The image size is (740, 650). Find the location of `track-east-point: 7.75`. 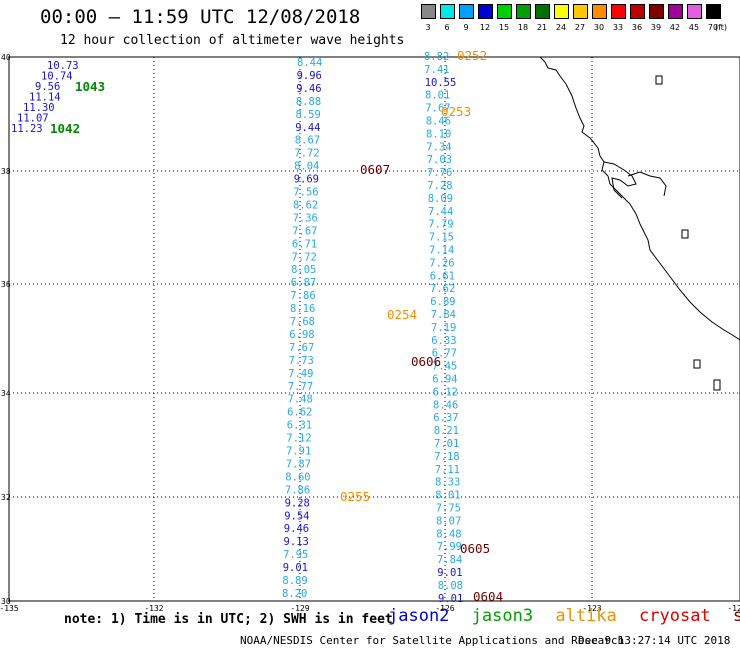

track-east-point: 7.75 is located at coordinates (448, 509).